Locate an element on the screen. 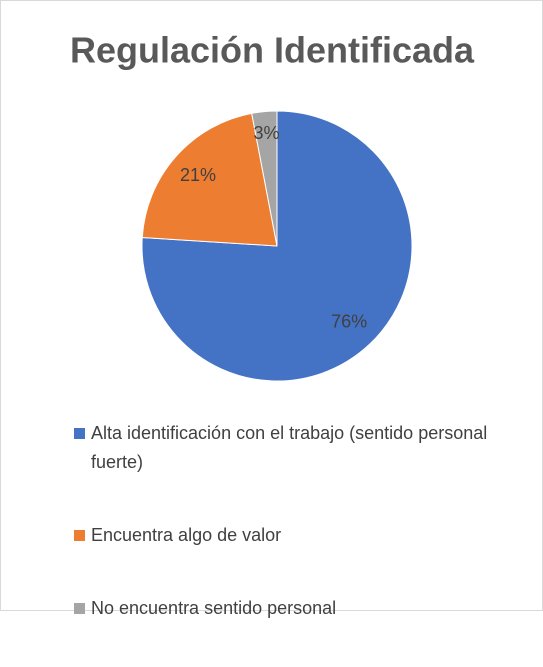 The height and width of the screenshot is (667, 543). data-label: 76% is located at coordinates (349, 322).